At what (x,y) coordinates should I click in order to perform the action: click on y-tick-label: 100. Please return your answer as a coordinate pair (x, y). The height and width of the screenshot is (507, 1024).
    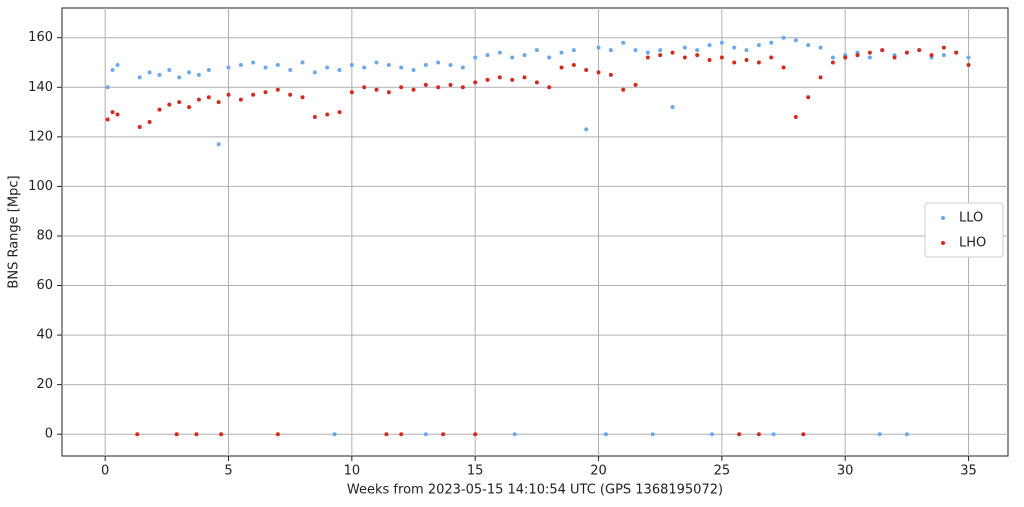
    Looking at the image, I should click on (40, 186).